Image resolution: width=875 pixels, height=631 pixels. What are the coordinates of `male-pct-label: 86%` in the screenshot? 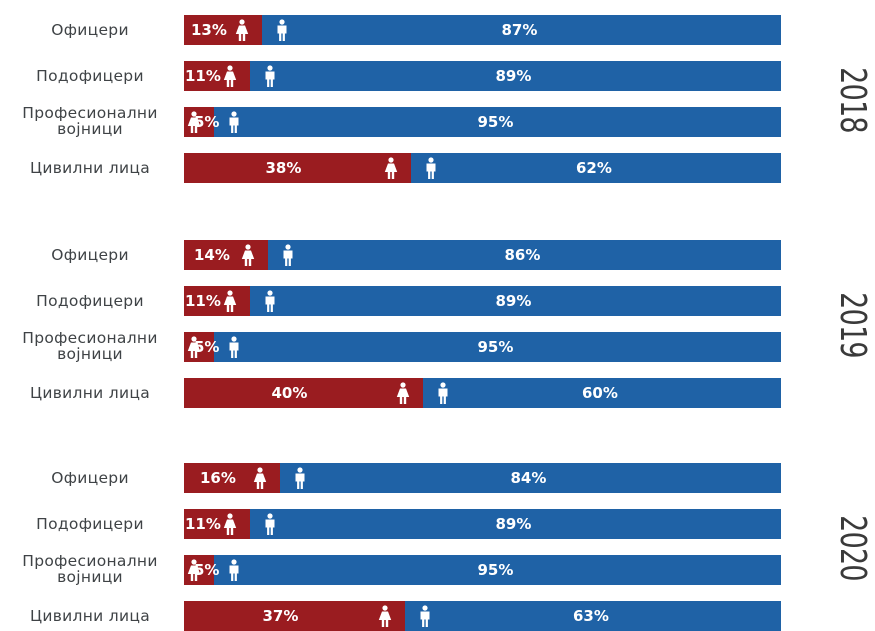 It's located at (522, 255).